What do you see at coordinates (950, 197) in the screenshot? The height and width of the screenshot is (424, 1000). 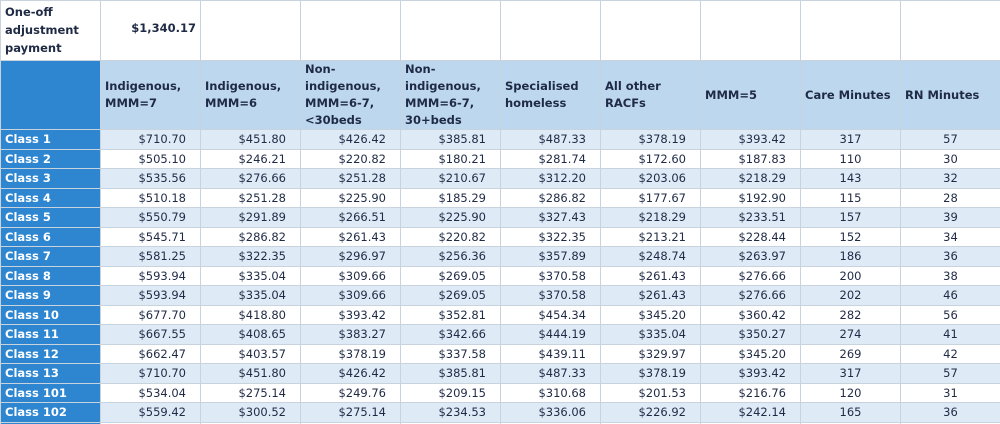 I see `cell: 28` at bounding box center [950, 197].